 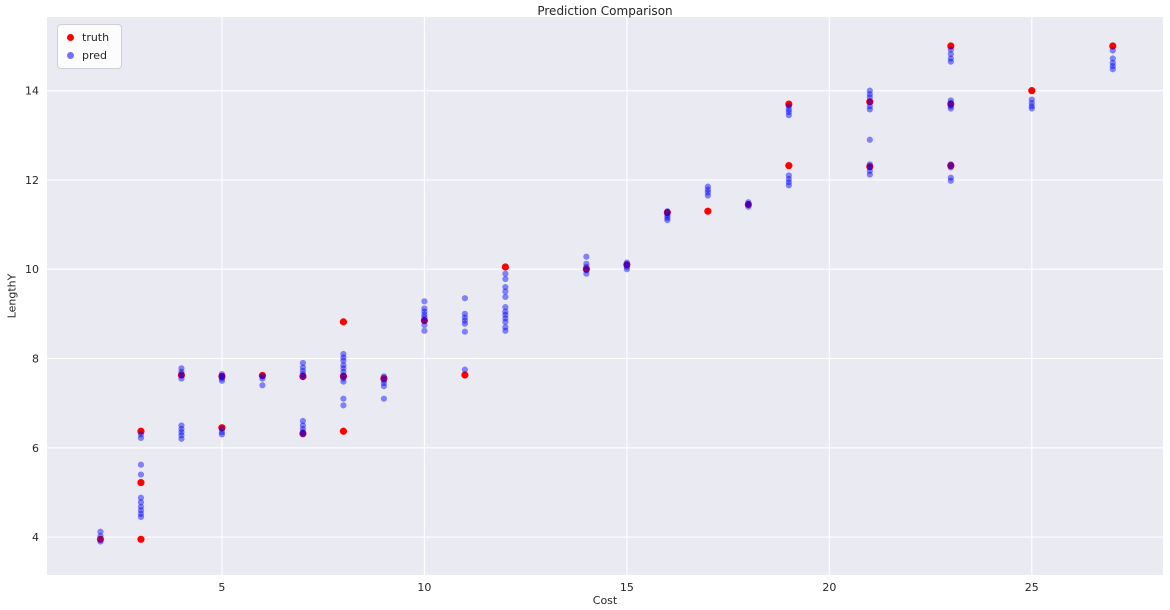 What do you see at coordinates (32, 269) in the screenshot?
I see `y-tick-label: 10` at bounding box center [32, 269].